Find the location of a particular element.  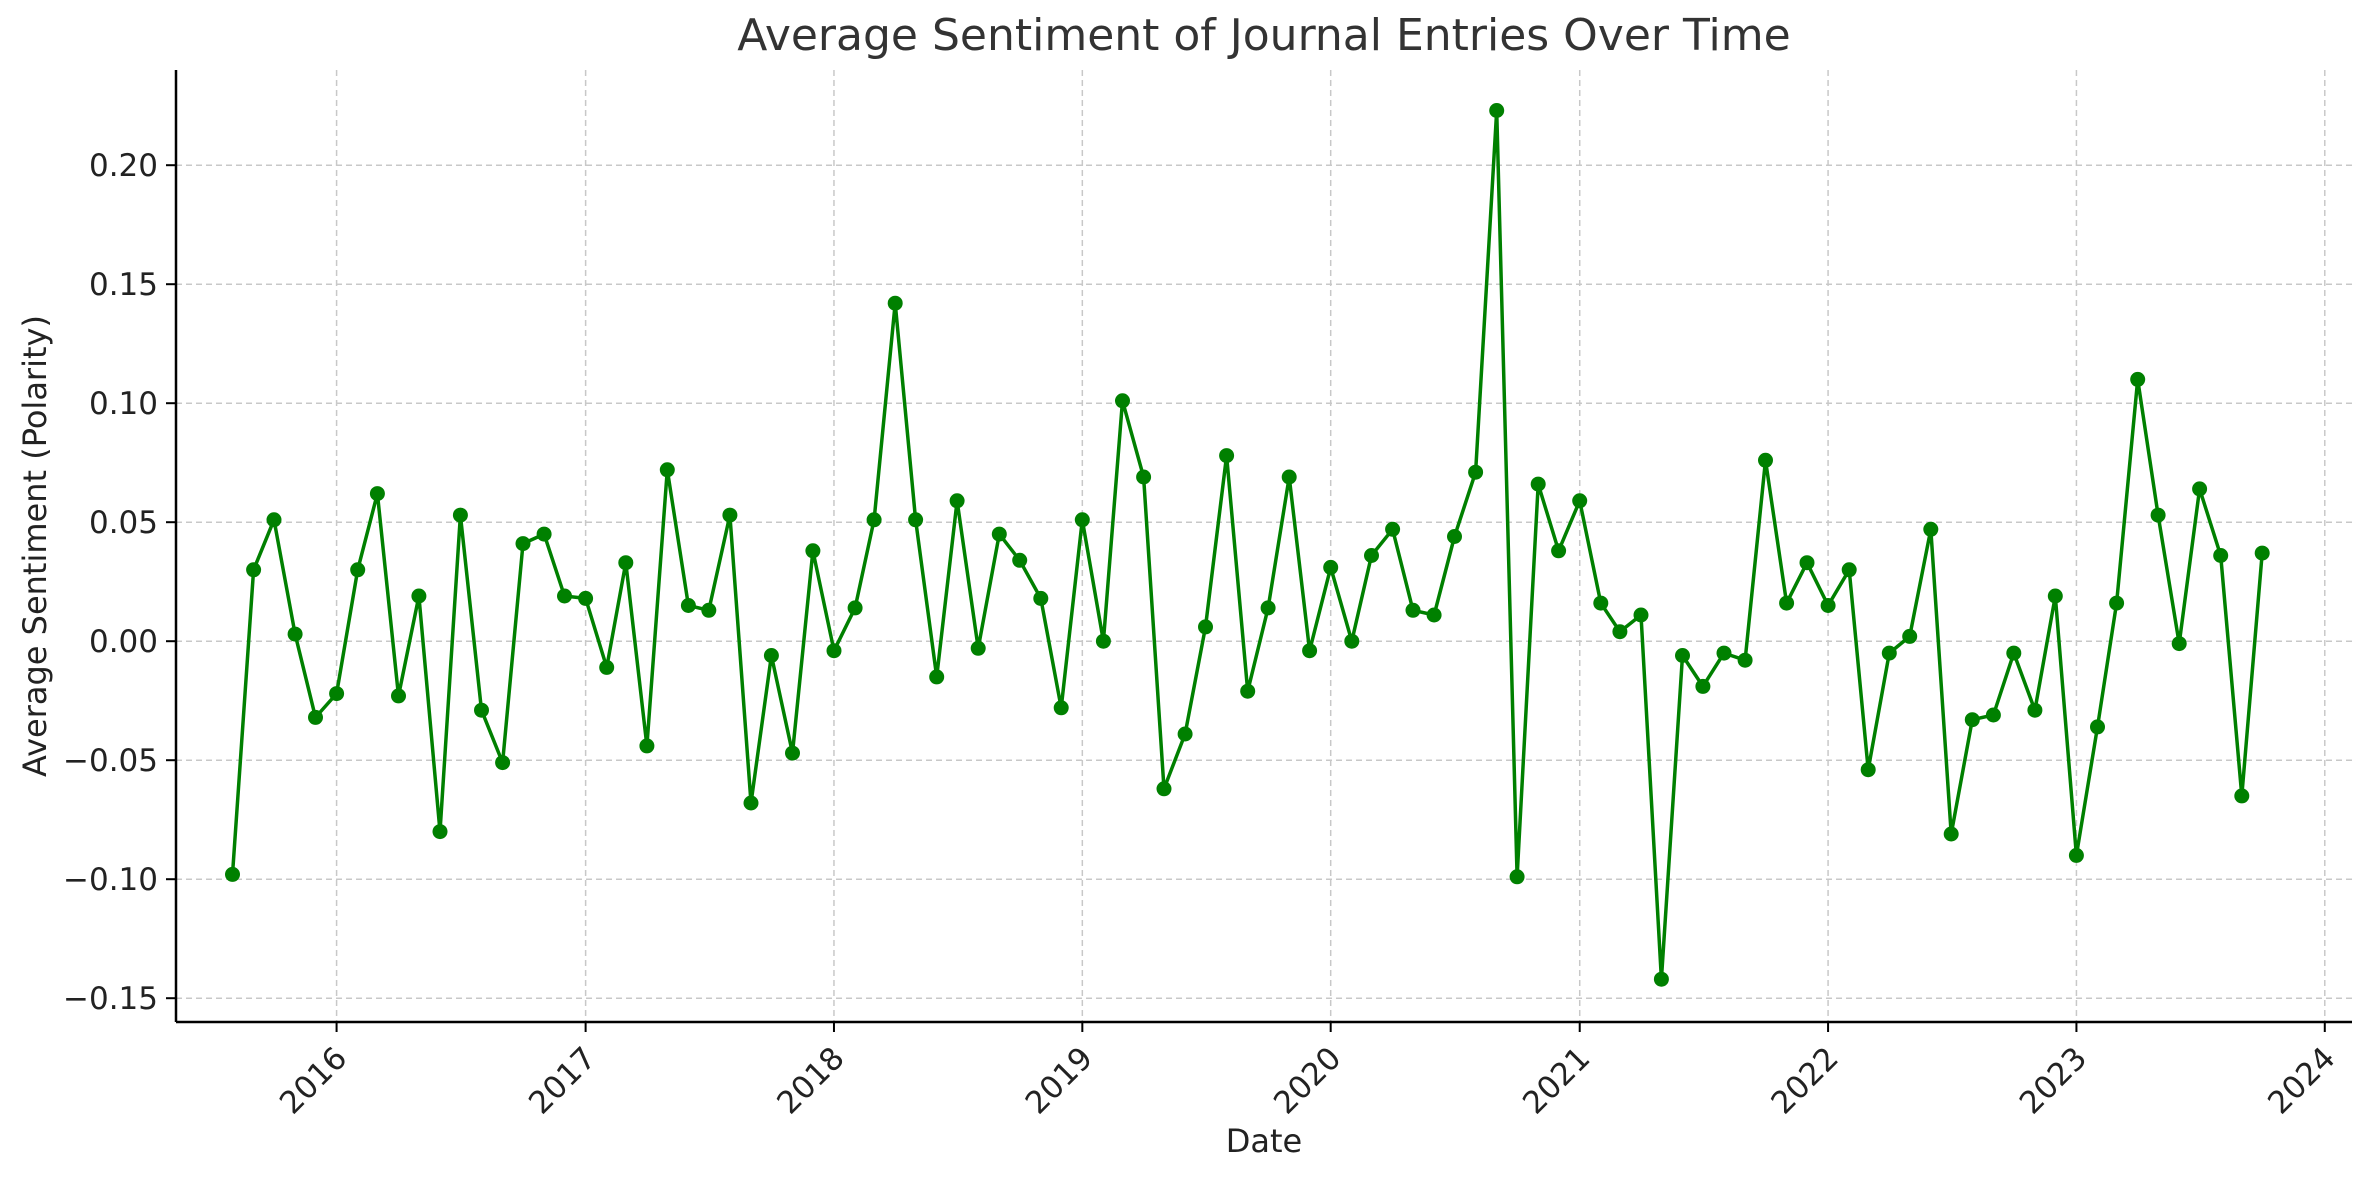

x-tick-label: 2021 is located at coordinates (1556, 1080).